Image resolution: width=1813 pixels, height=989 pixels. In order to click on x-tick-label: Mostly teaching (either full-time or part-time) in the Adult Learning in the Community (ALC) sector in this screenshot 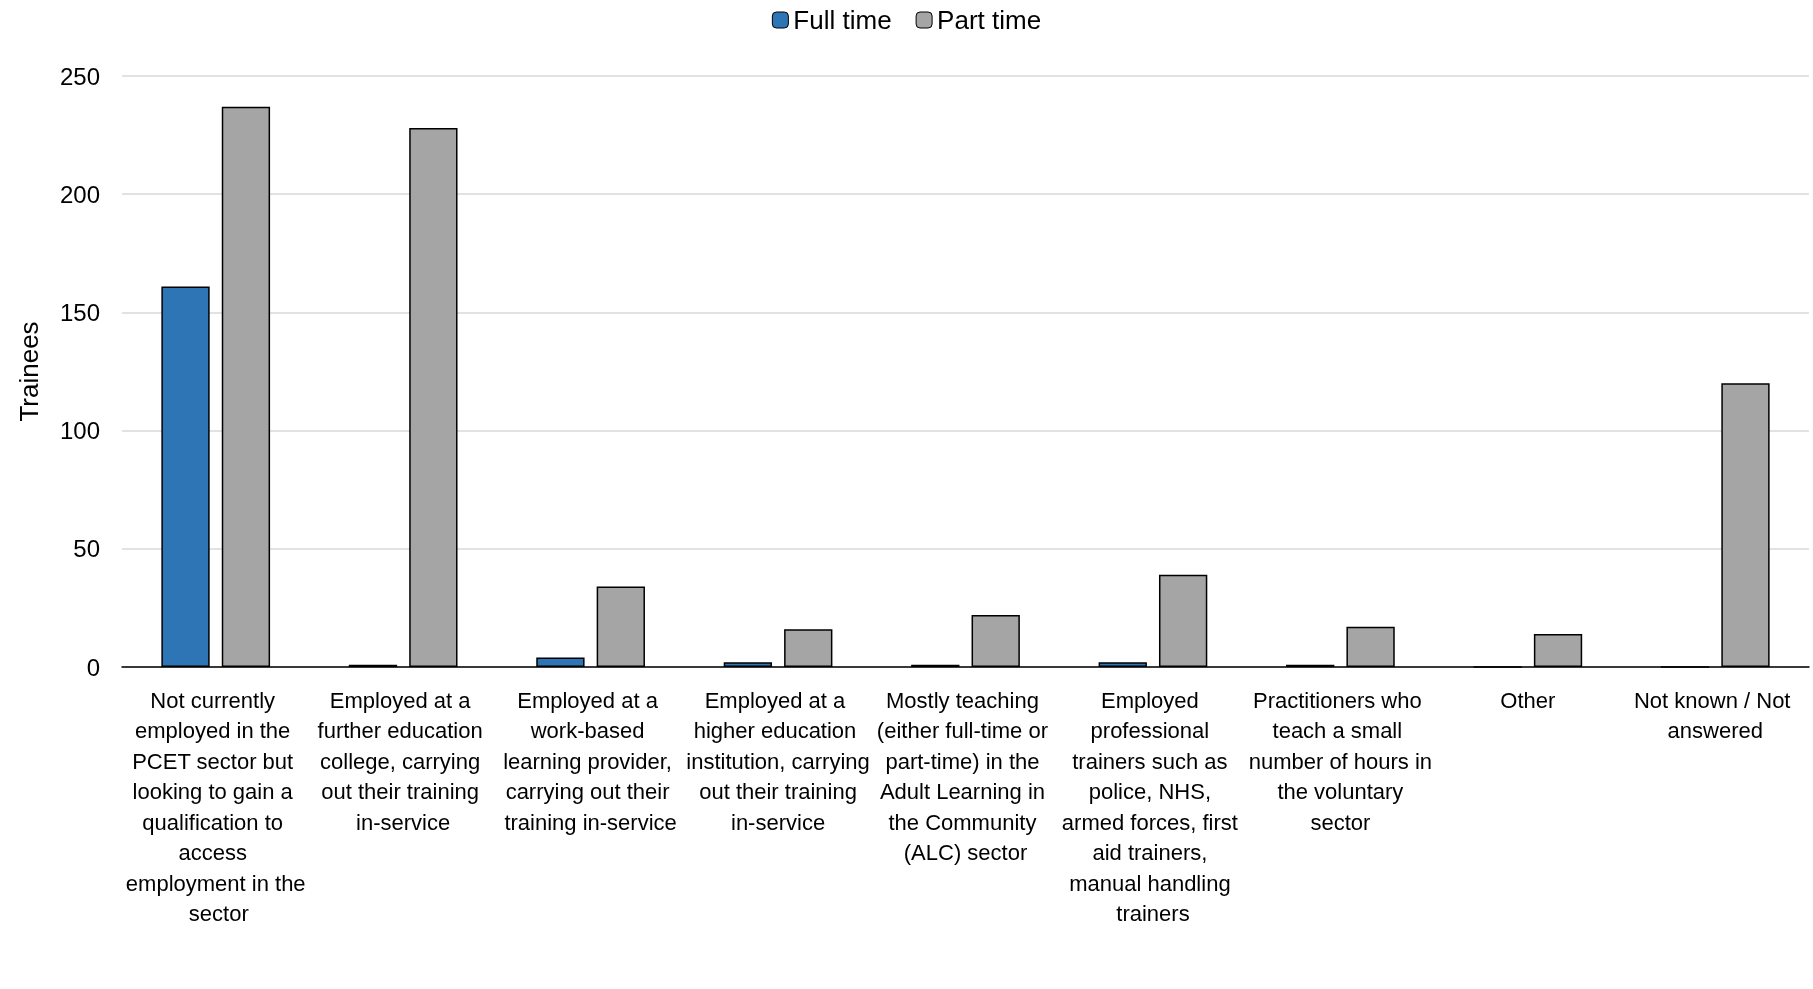, I will do `click(965, 776)`.